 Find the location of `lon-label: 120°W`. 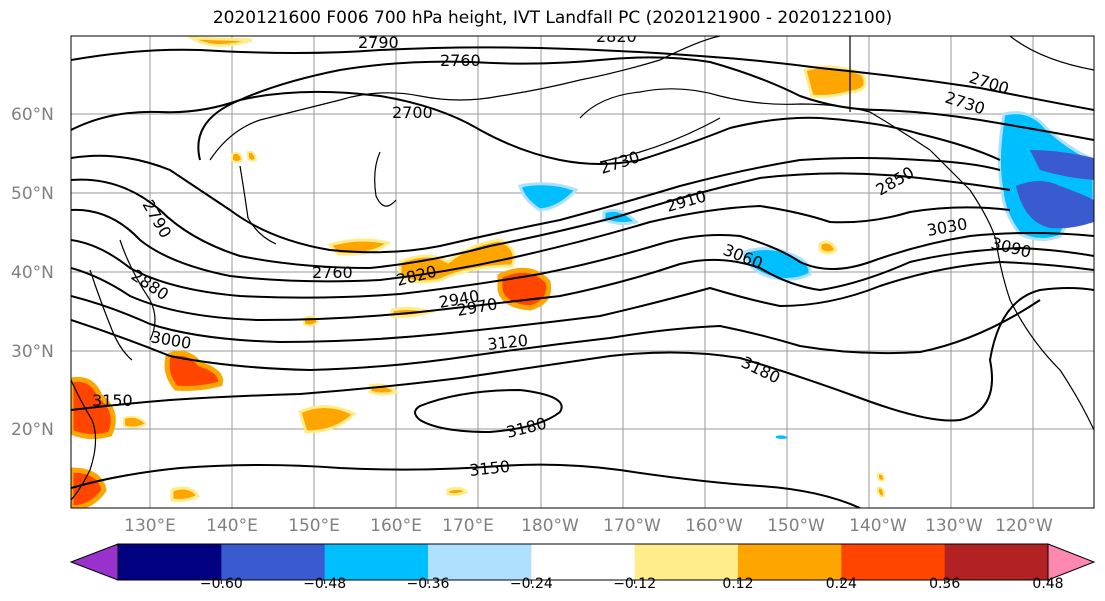

lon-label: 120°W is located at coordinates (1024, 526).